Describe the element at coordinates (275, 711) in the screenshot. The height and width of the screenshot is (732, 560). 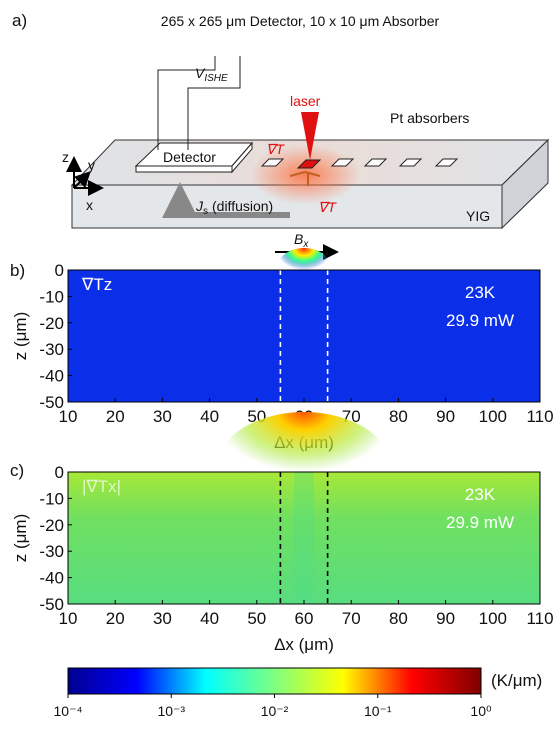
I see `colorbar-tick-label: 10⁻²` at that location.